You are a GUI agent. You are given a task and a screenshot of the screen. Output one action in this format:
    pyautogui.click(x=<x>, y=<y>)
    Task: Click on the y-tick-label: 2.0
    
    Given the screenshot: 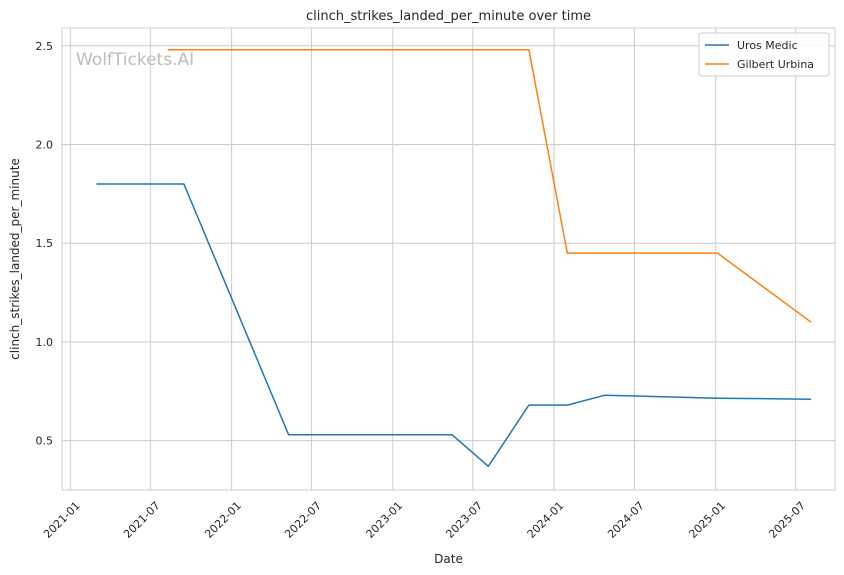 What is the action you would take?
    pyautogui.click(x=45, y=144)
    